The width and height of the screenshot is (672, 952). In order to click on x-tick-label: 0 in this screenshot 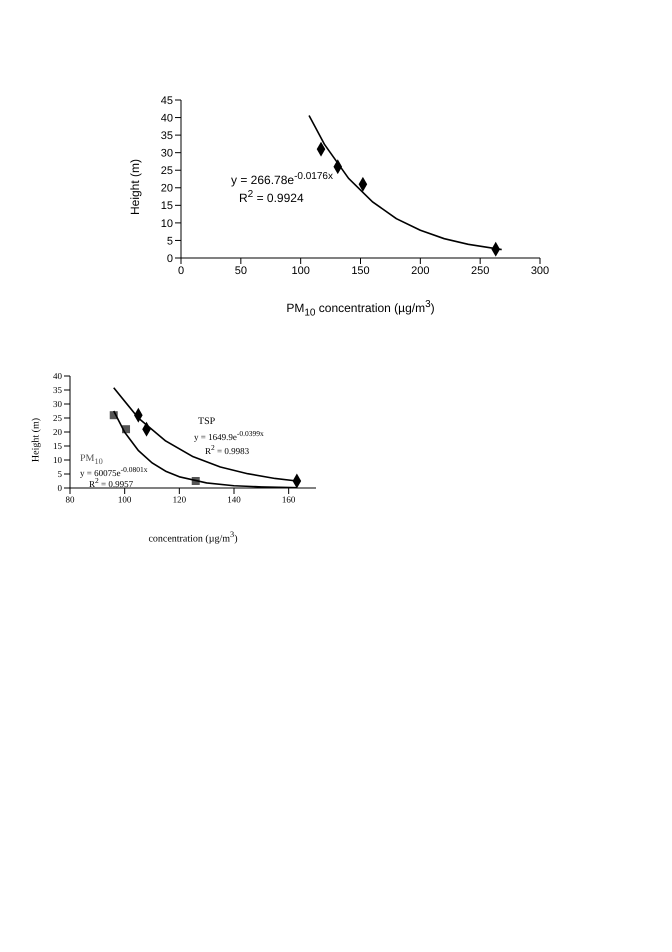, I will do `click(181, 270)`.